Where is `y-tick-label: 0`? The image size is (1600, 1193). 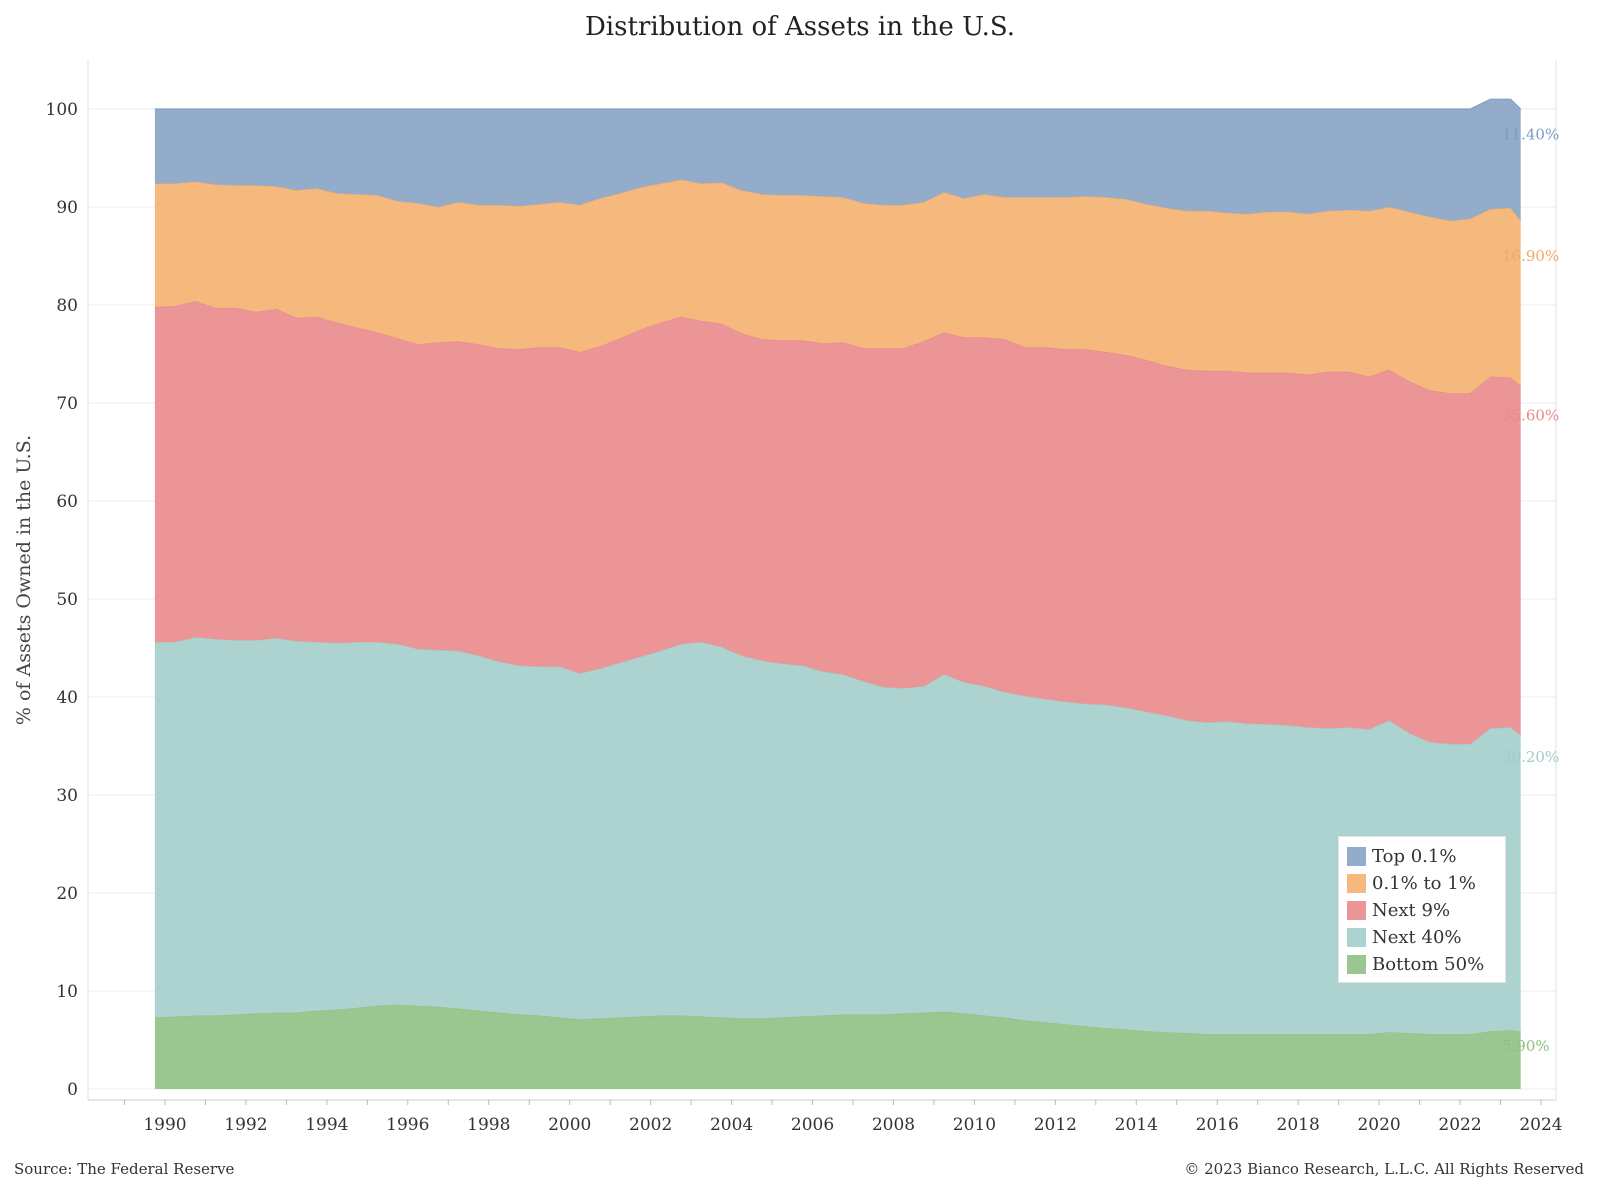 y-tick-label: 0 is located at coordinates (72, 1090).